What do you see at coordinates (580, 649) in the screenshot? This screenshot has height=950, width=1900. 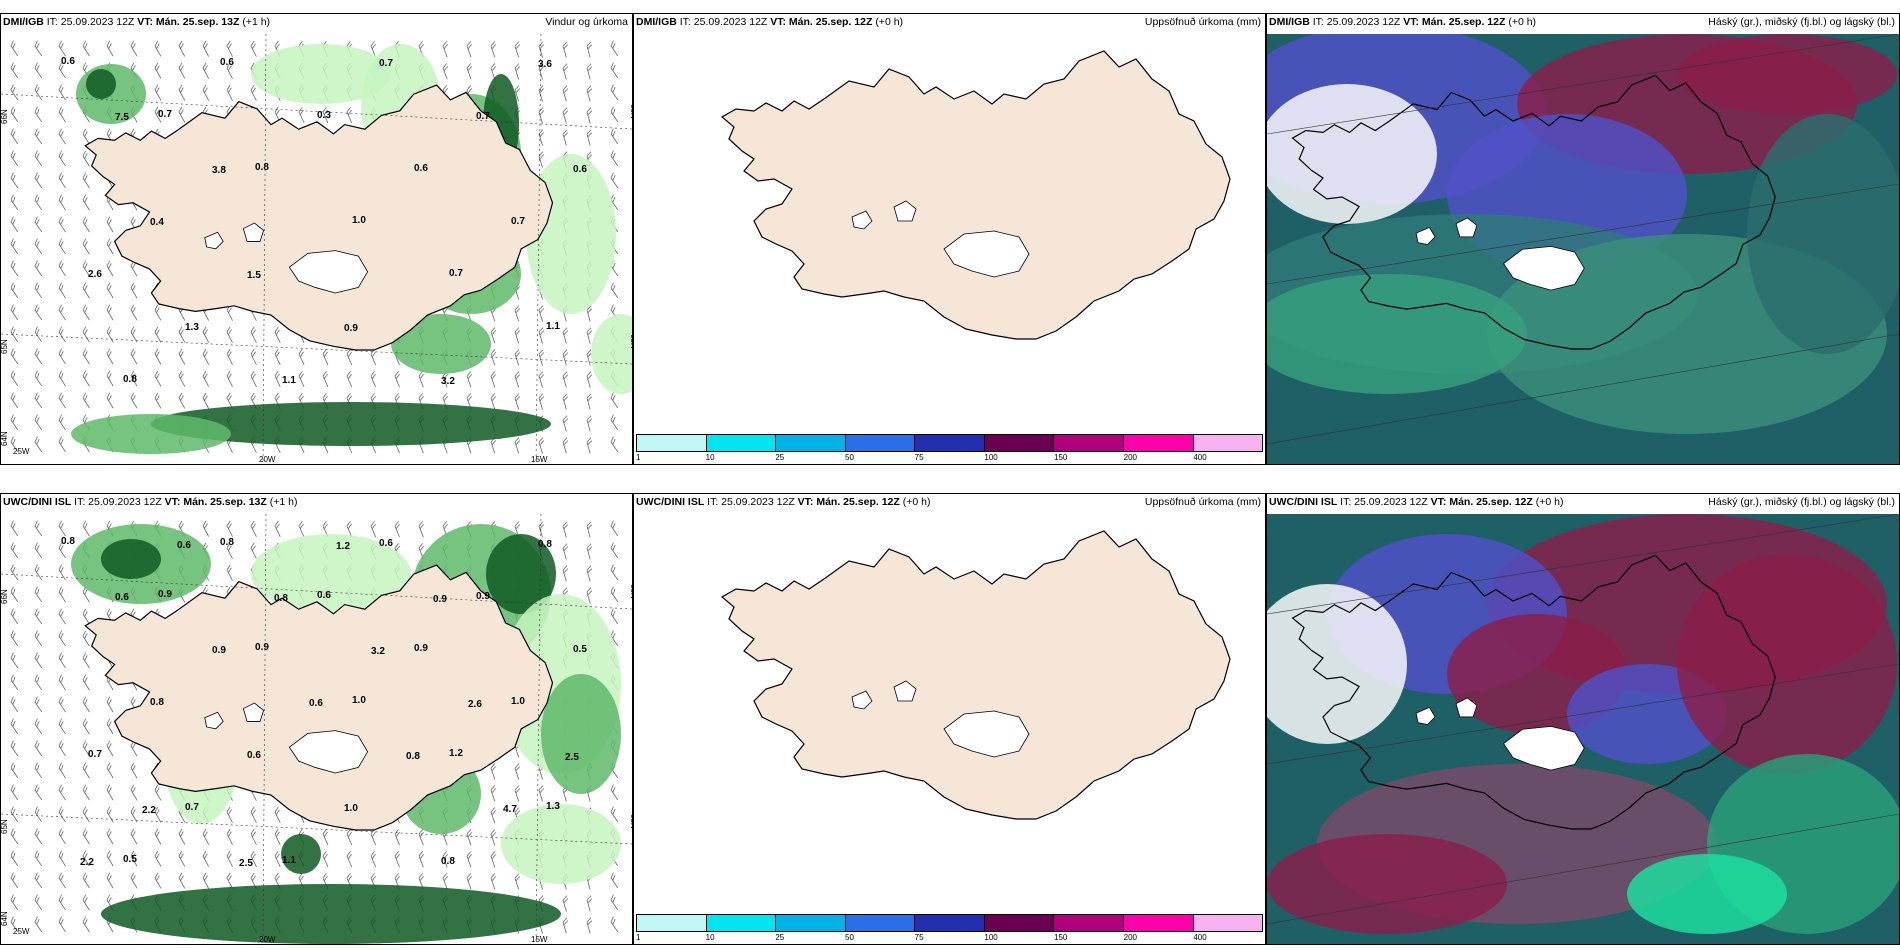 I see `precip-value-label: 0.5` at bounding box center [580, 649].